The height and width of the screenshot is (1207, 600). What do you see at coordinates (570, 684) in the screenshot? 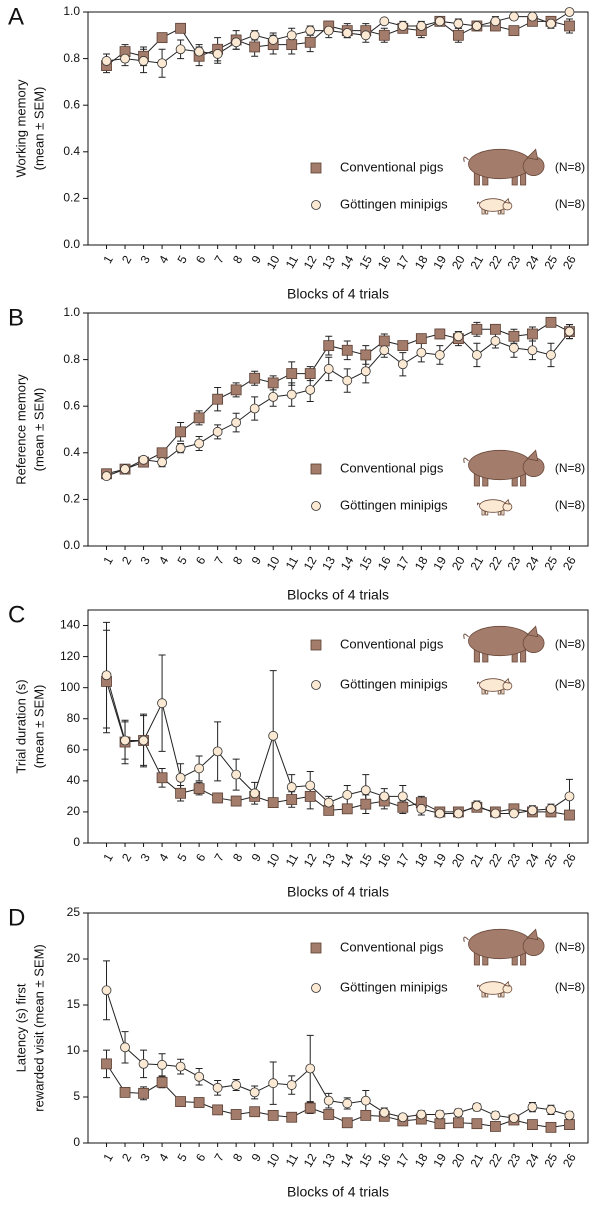
I see `legend-n: (N=8)` at bounding box center [570, 684].